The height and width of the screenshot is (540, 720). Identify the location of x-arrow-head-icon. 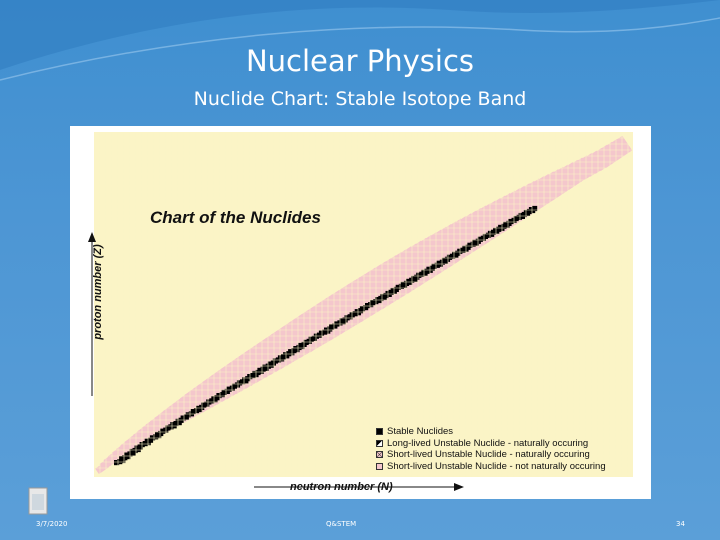
(459, 487).